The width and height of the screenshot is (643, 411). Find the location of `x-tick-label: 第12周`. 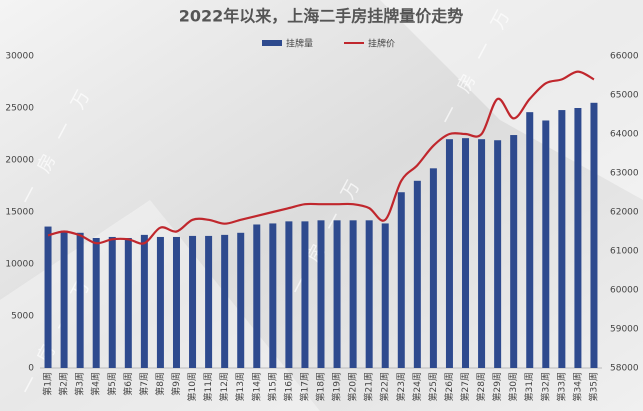

x-tick-label: 第12周 is located at coordinates (224, 386).